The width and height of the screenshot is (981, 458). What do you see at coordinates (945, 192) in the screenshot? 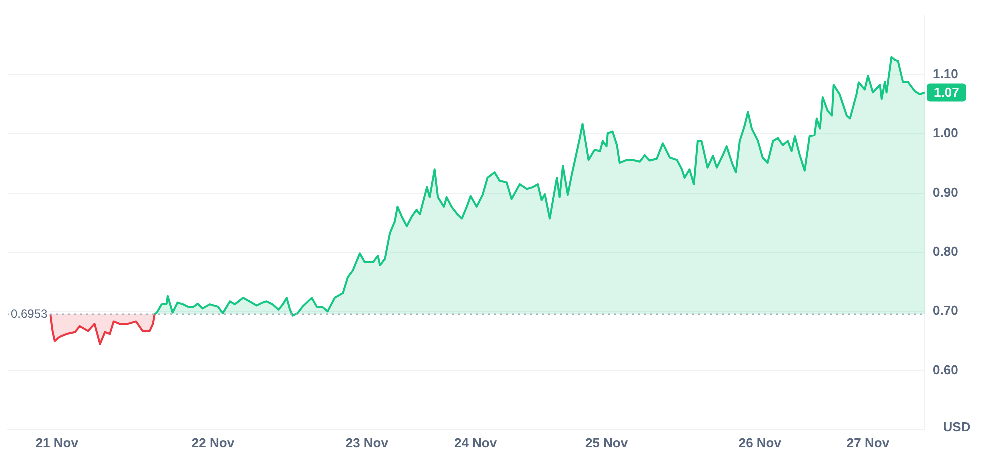
I see `y-tick-label: 0.90` at bounding box center [945, 192].